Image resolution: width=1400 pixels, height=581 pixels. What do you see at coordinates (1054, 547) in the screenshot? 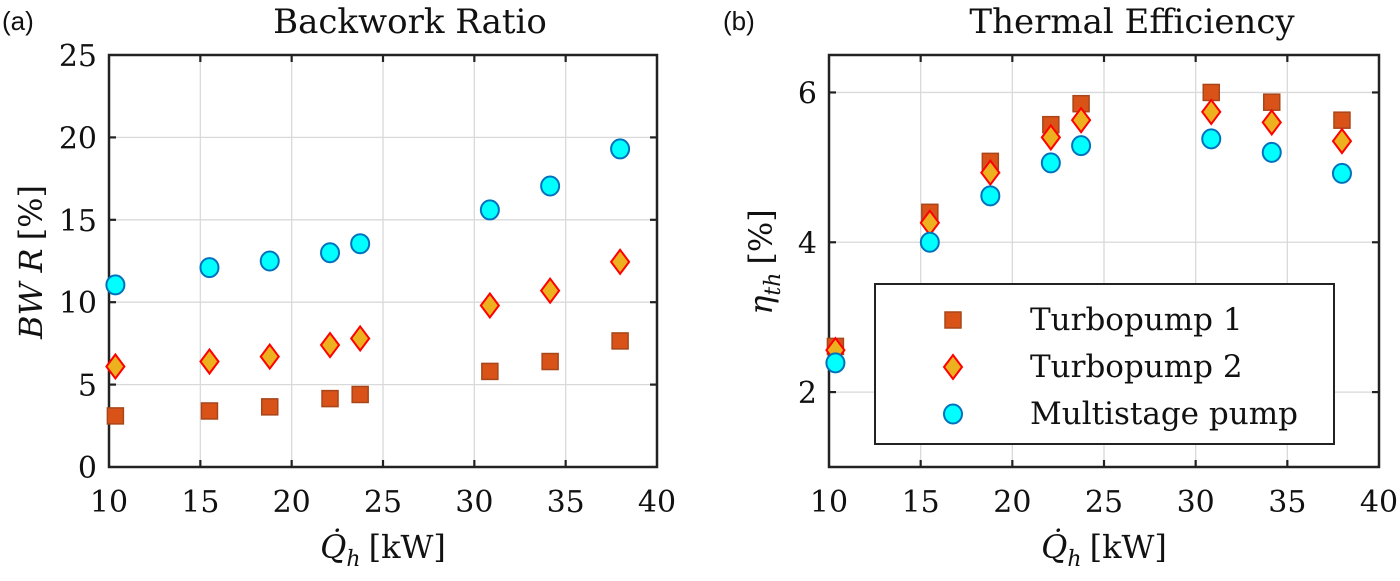
I see `panel-b-xlabel-main: Q̇` at bounding box center [1054, 547].